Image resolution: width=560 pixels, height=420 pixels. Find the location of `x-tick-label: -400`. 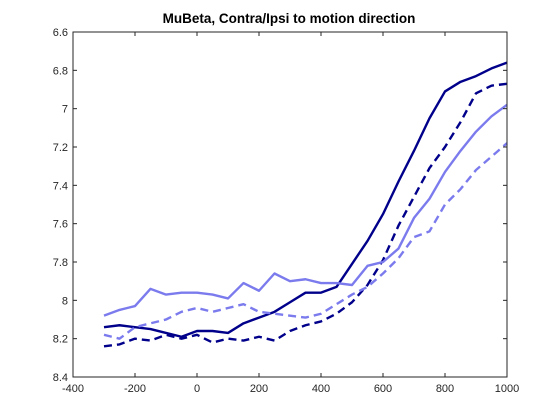

x-tick-label: -400 is located at coordinates (73, 389).